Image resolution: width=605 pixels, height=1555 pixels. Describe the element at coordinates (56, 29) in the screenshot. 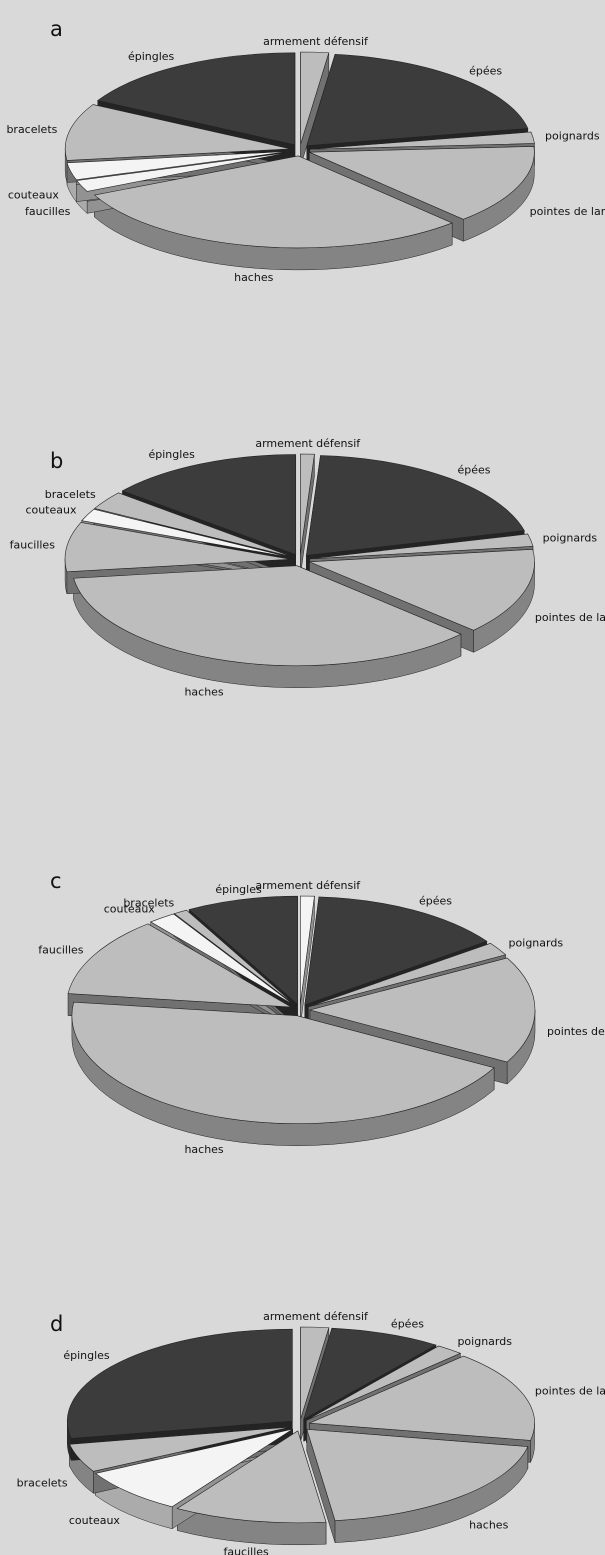

I see `panel-label: a` at that location.